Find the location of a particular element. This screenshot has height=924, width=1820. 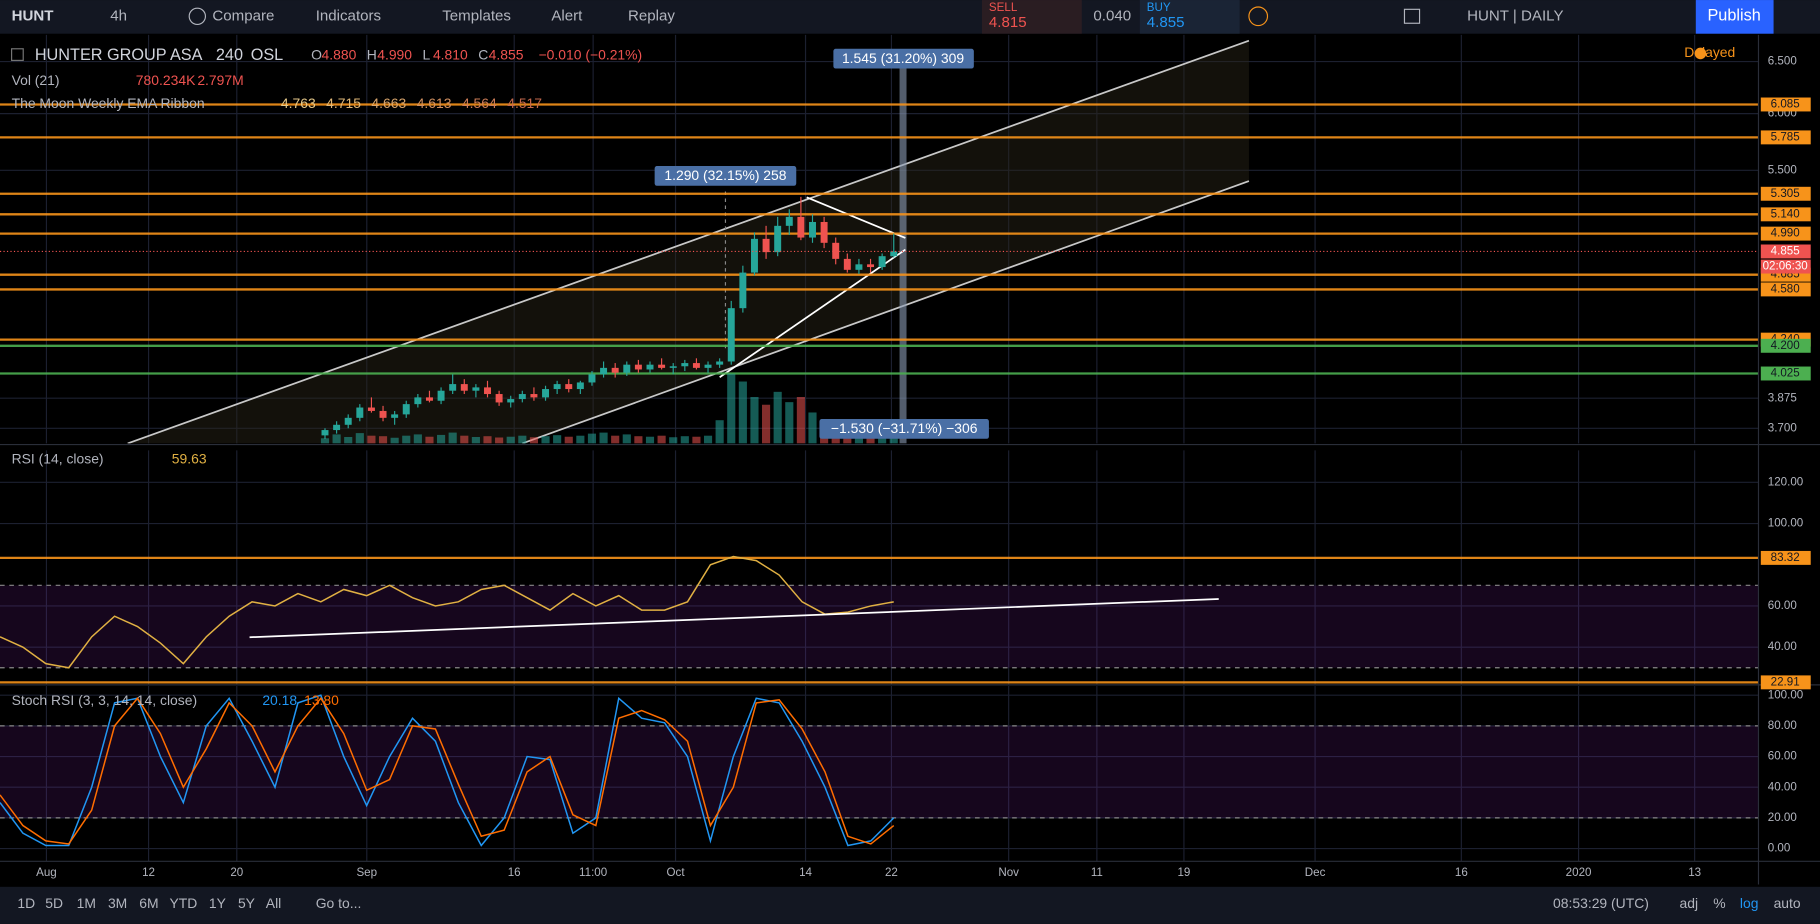

interval-button: 4h is located at coordinates (118, 15).